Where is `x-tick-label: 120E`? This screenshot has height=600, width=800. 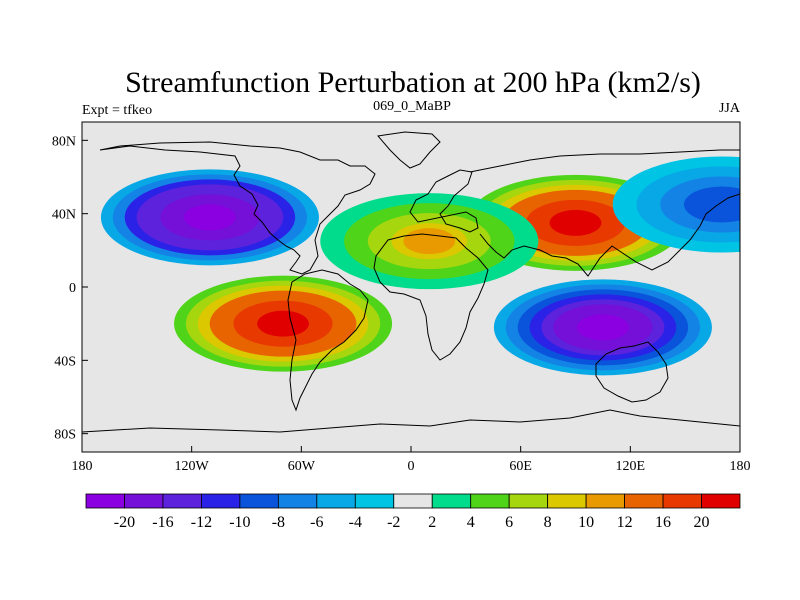 x-tick-label: 120E is located at coordinates (631, 466).